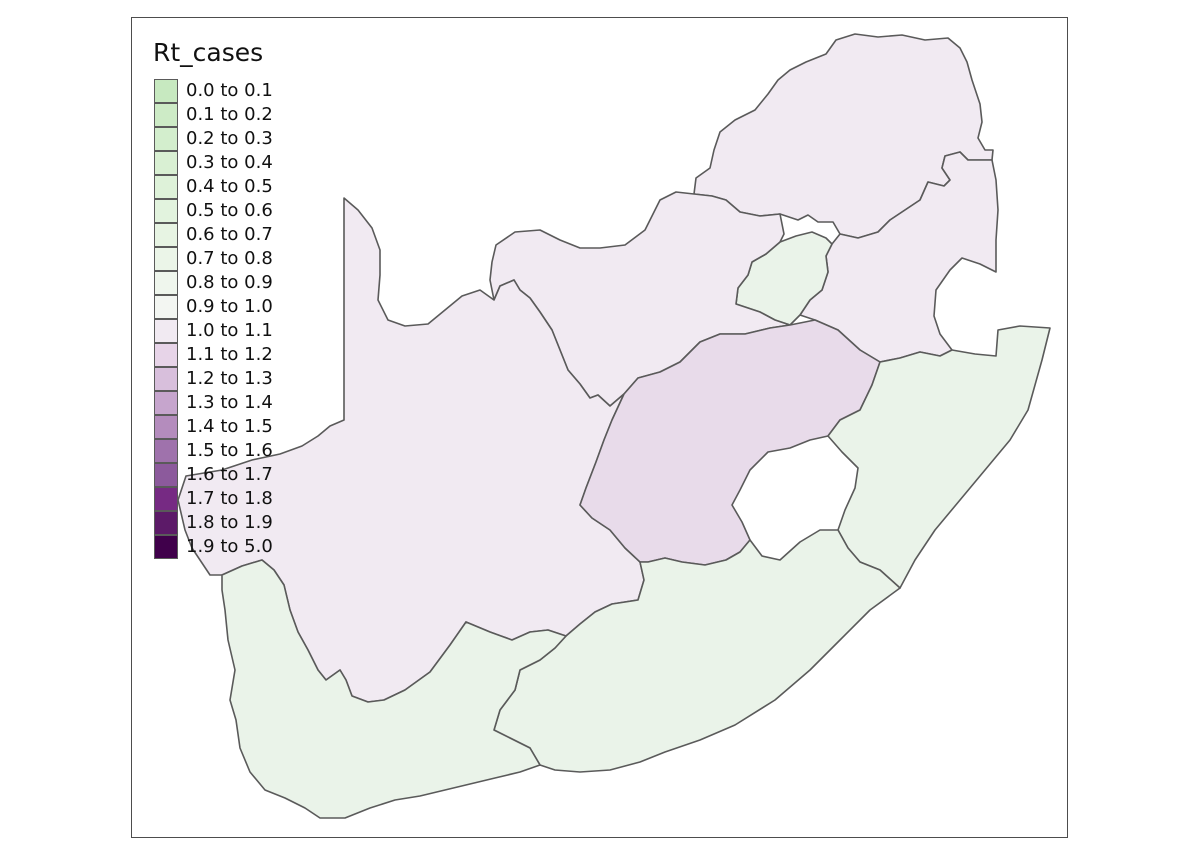  What do you see at coordinates (229, 210) in the screenshot?
I see `legend-label: 0.5 to 0.6` at bounding box center [229, 210].